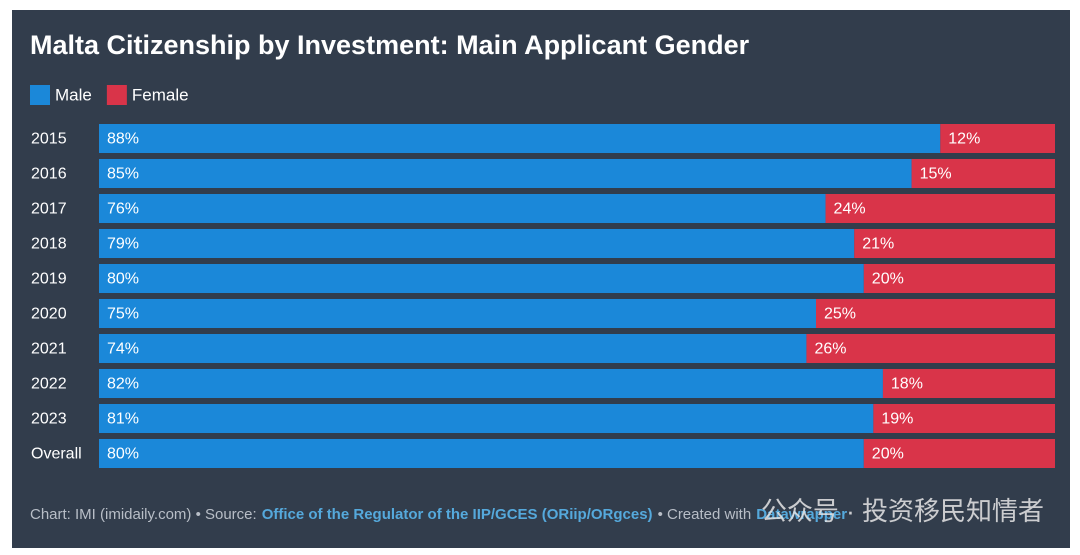  Describe the element at coordinates (49, 244) in the screenshot. I see `y-tick-label: 2018` at that location.